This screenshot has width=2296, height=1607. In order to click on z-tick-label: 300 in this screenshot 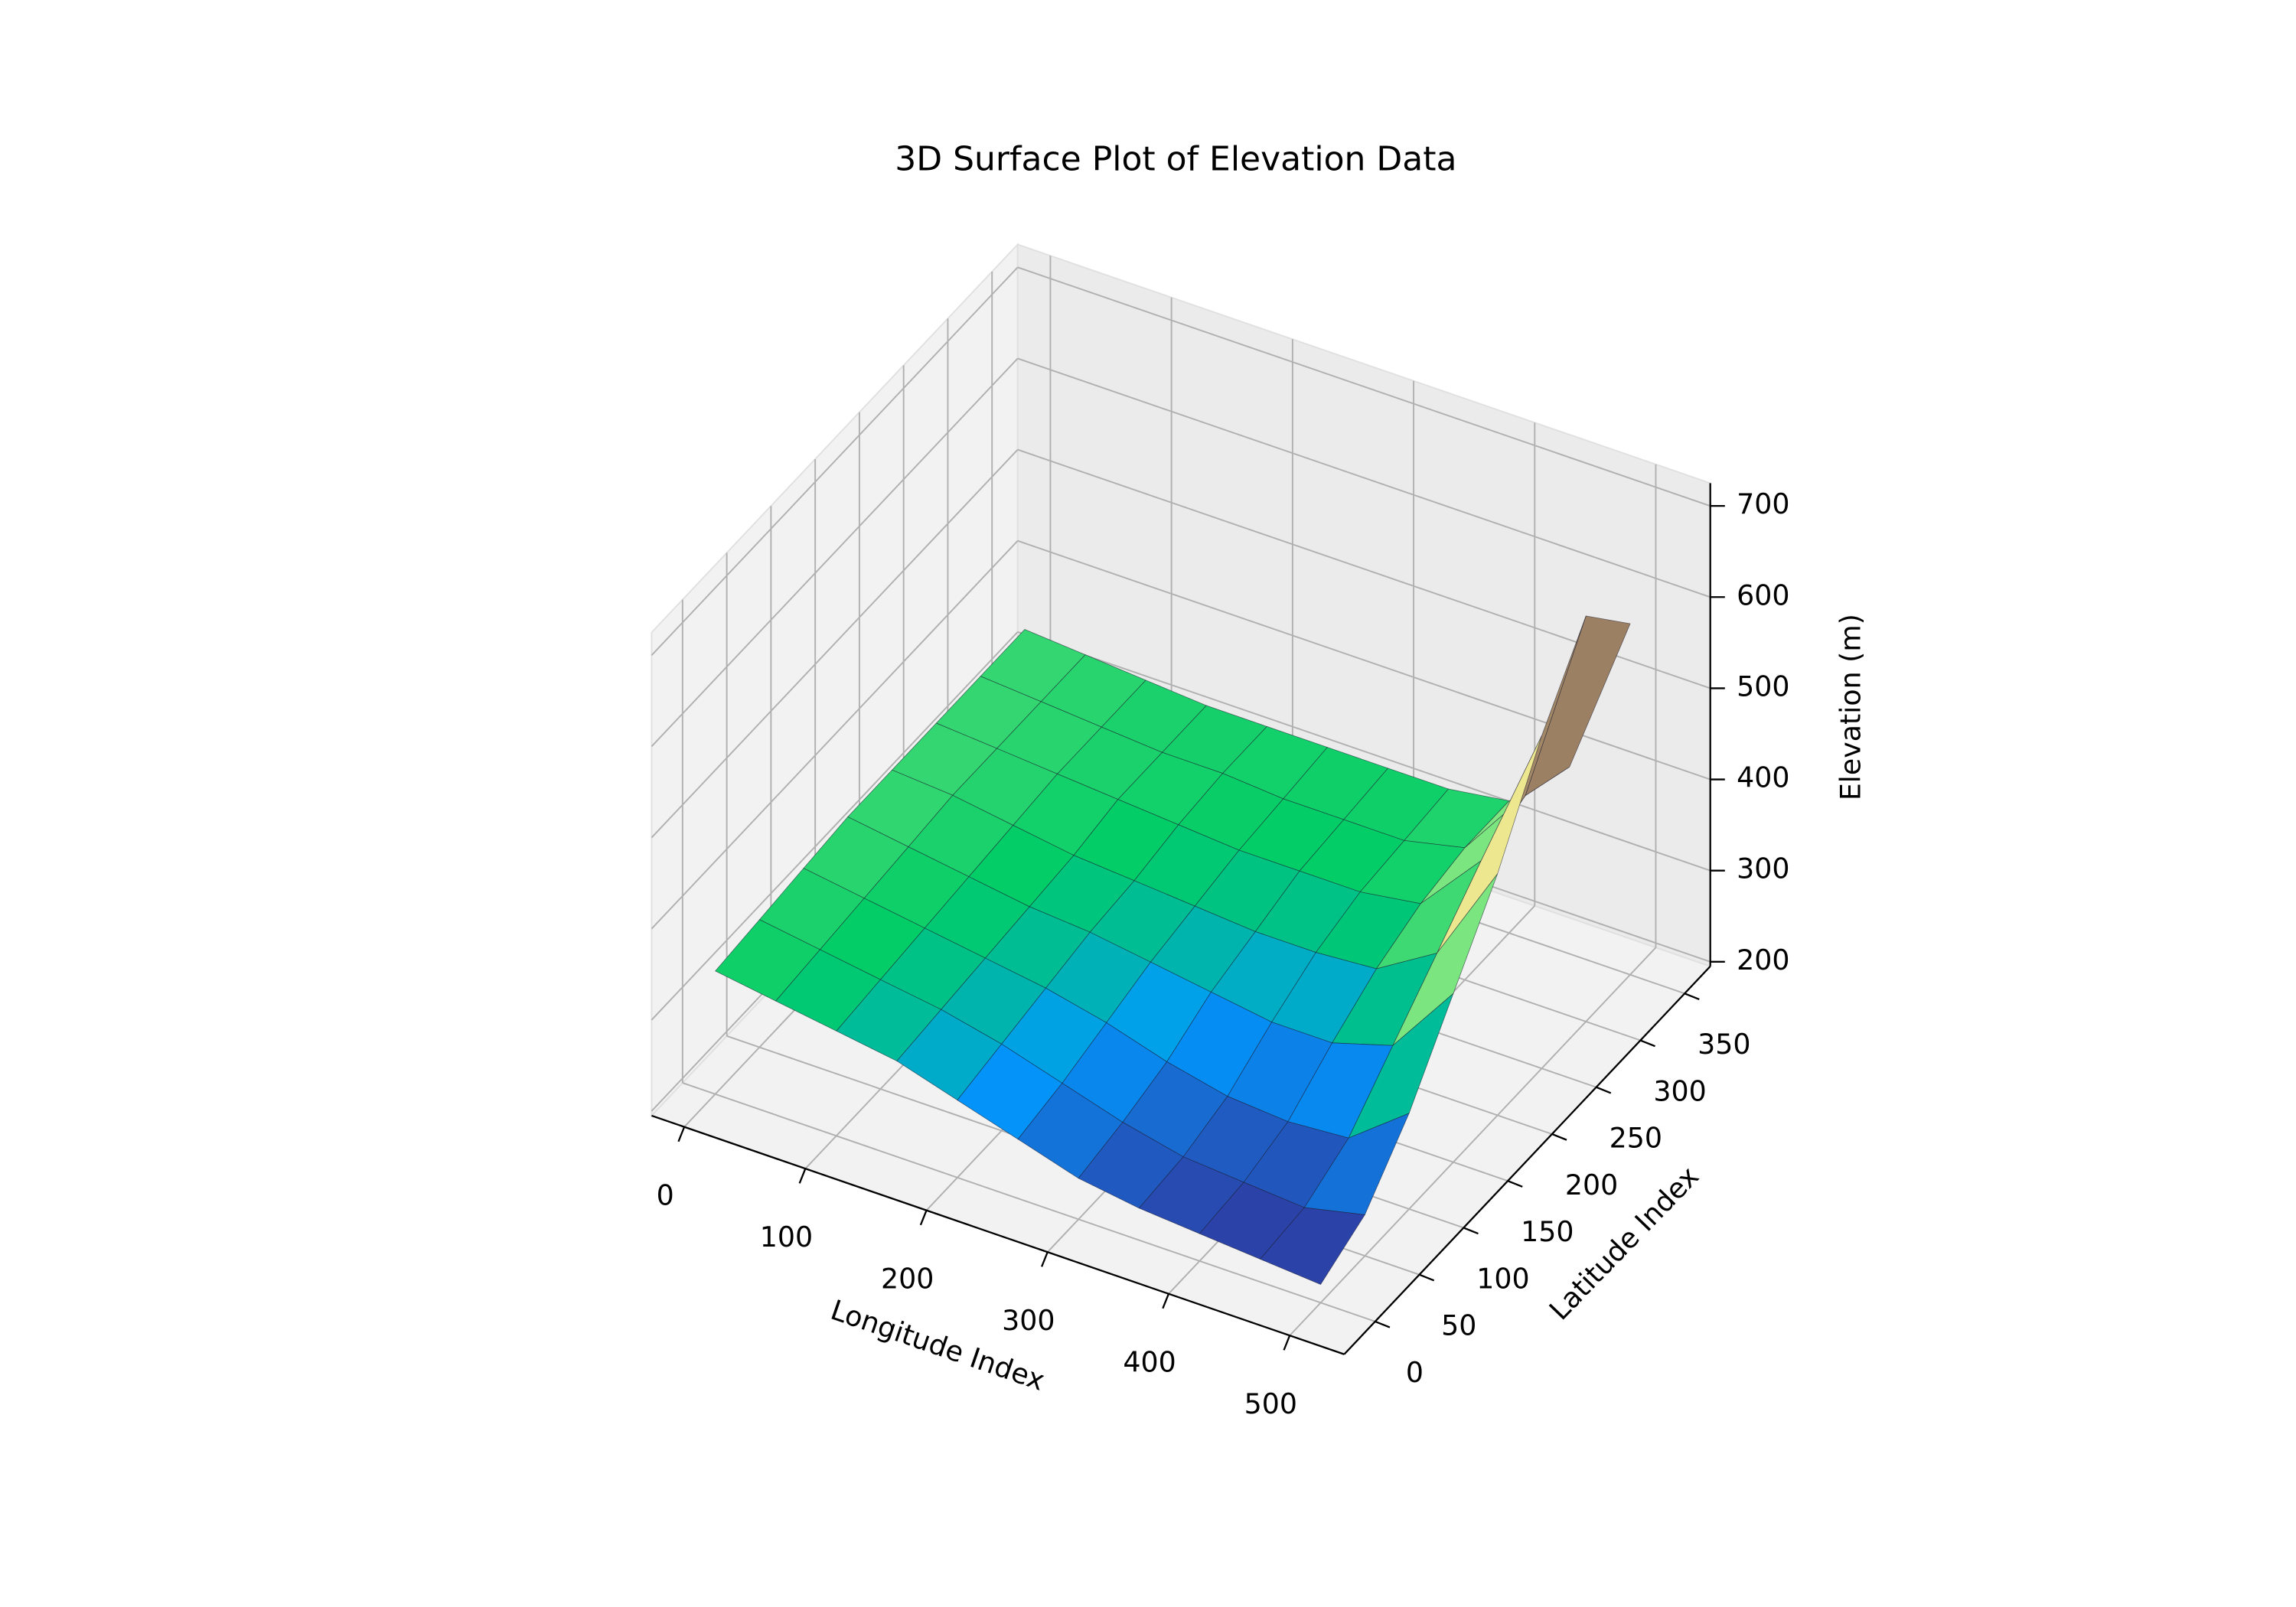, I will do `click(1763, 868)`.